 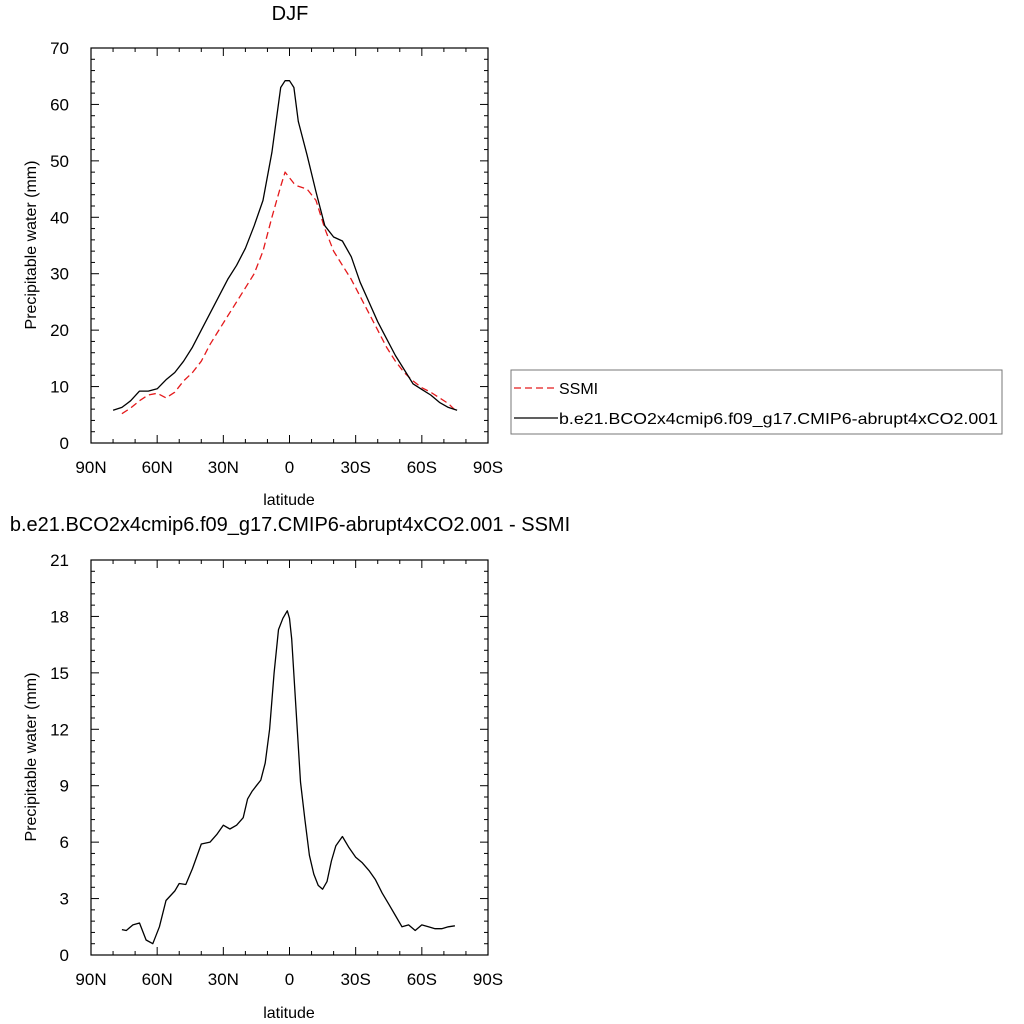 I want to click on bottom-panel-x-axis-label: latitude, so click(x=289, y=1013).